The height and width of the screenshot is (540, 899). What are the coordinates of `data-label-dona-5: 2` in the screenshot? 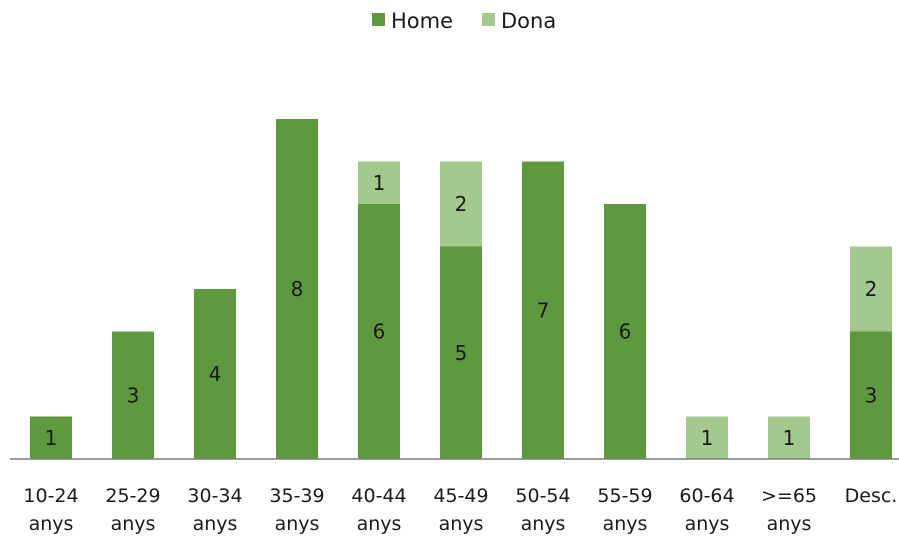 It's located at (461, 204).